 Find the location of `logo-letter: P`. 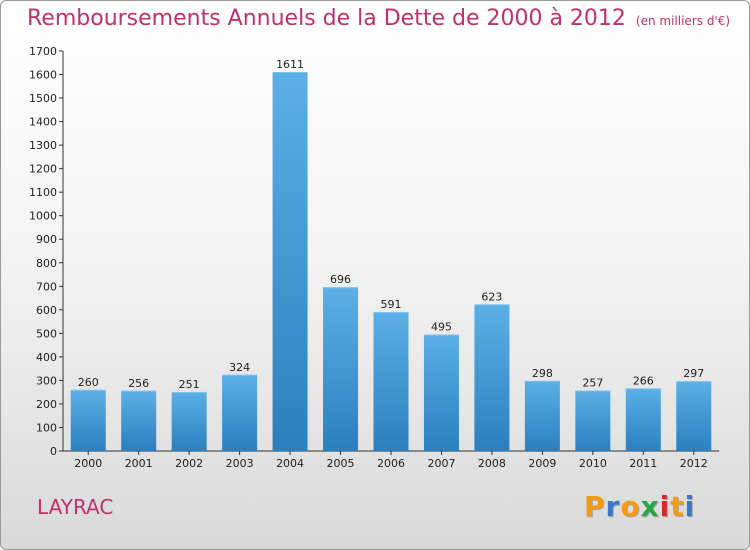

logo-letter: P is located at coordinates (595, 506).